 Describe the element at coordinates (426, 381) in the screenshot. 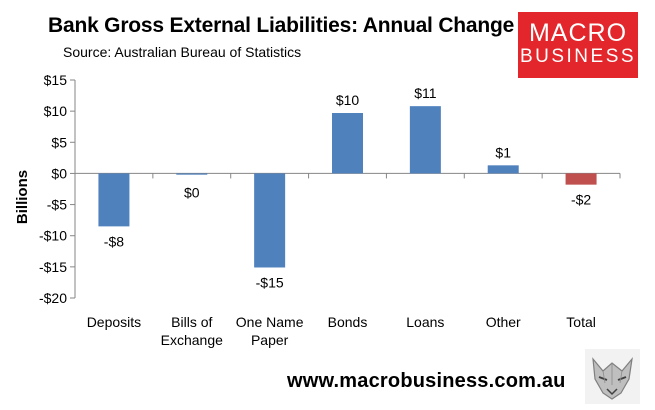

I see `website-url: www.macrobusiness.com.au` at that location.